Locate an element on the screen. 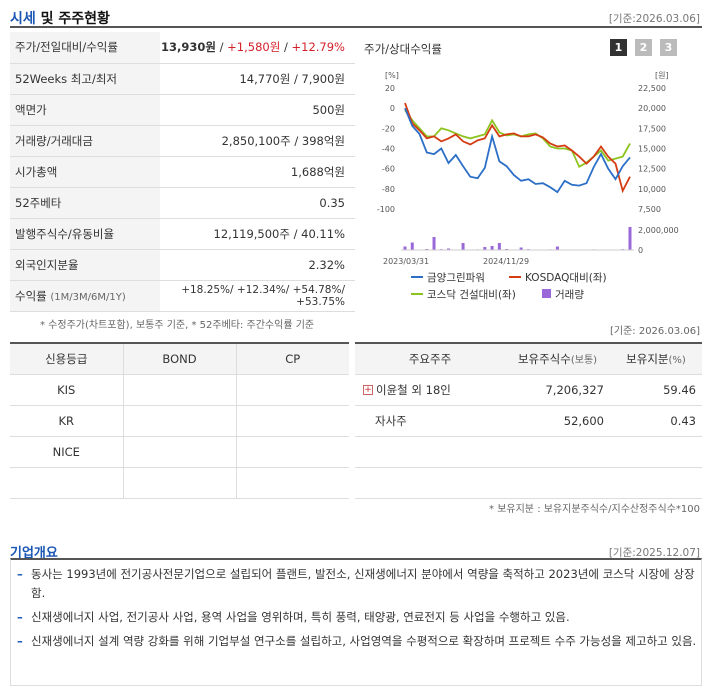  left-tick-label: 0 is located at coordinates (392, 108).